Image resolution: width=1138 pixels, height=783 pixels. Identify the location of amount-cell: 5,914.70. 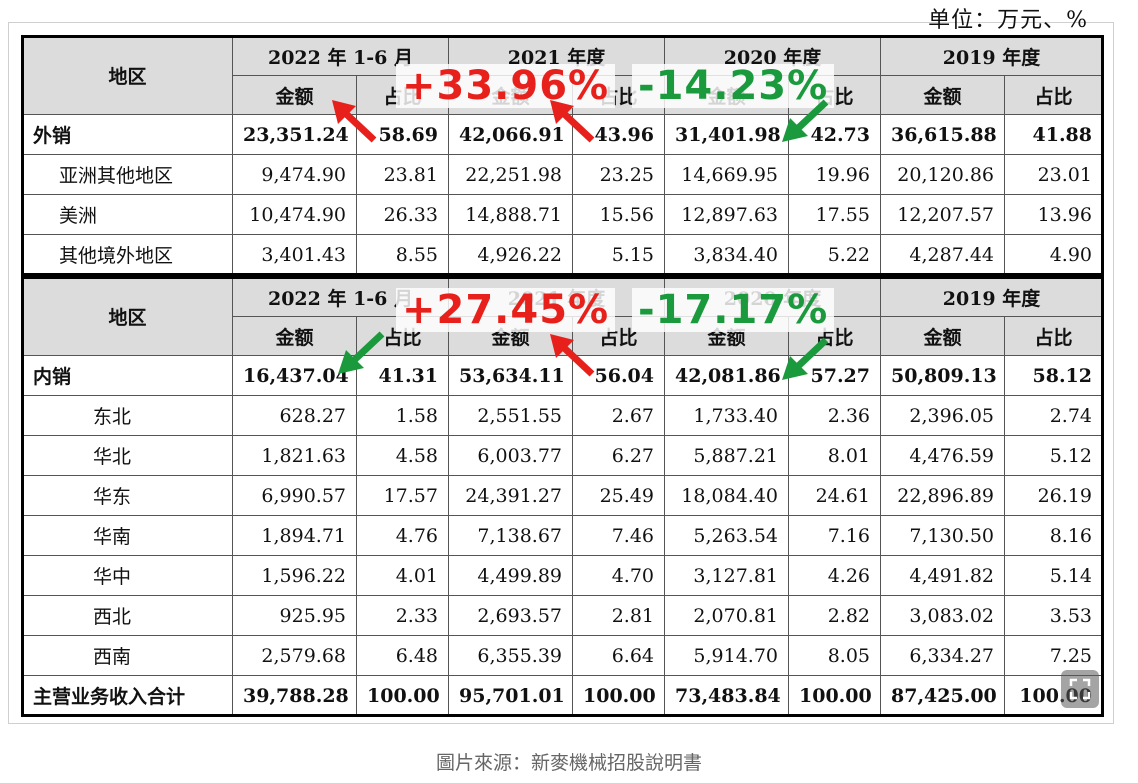
(726, 655).